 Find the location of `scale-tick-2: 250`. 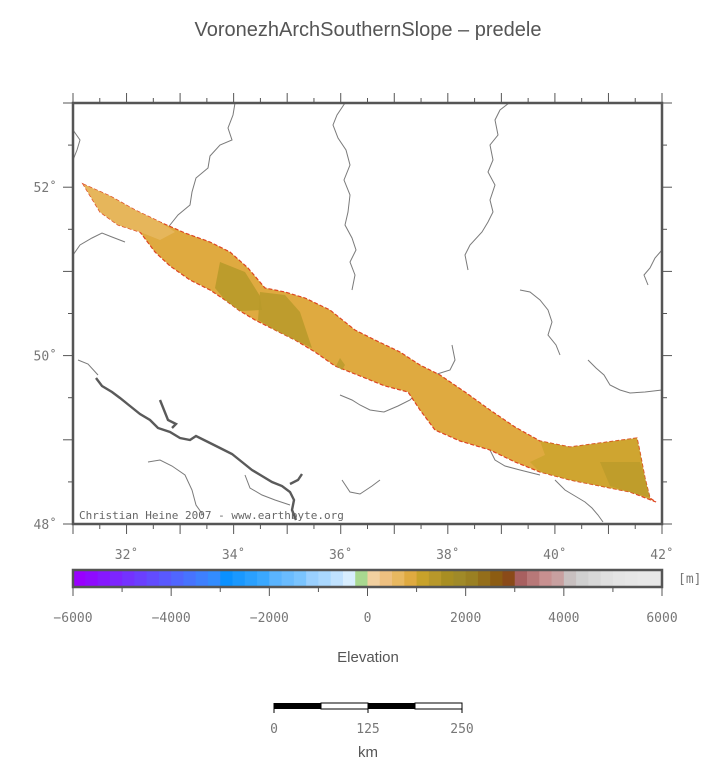

scale-tick-2: 250 is located at coordinates (461, 729).